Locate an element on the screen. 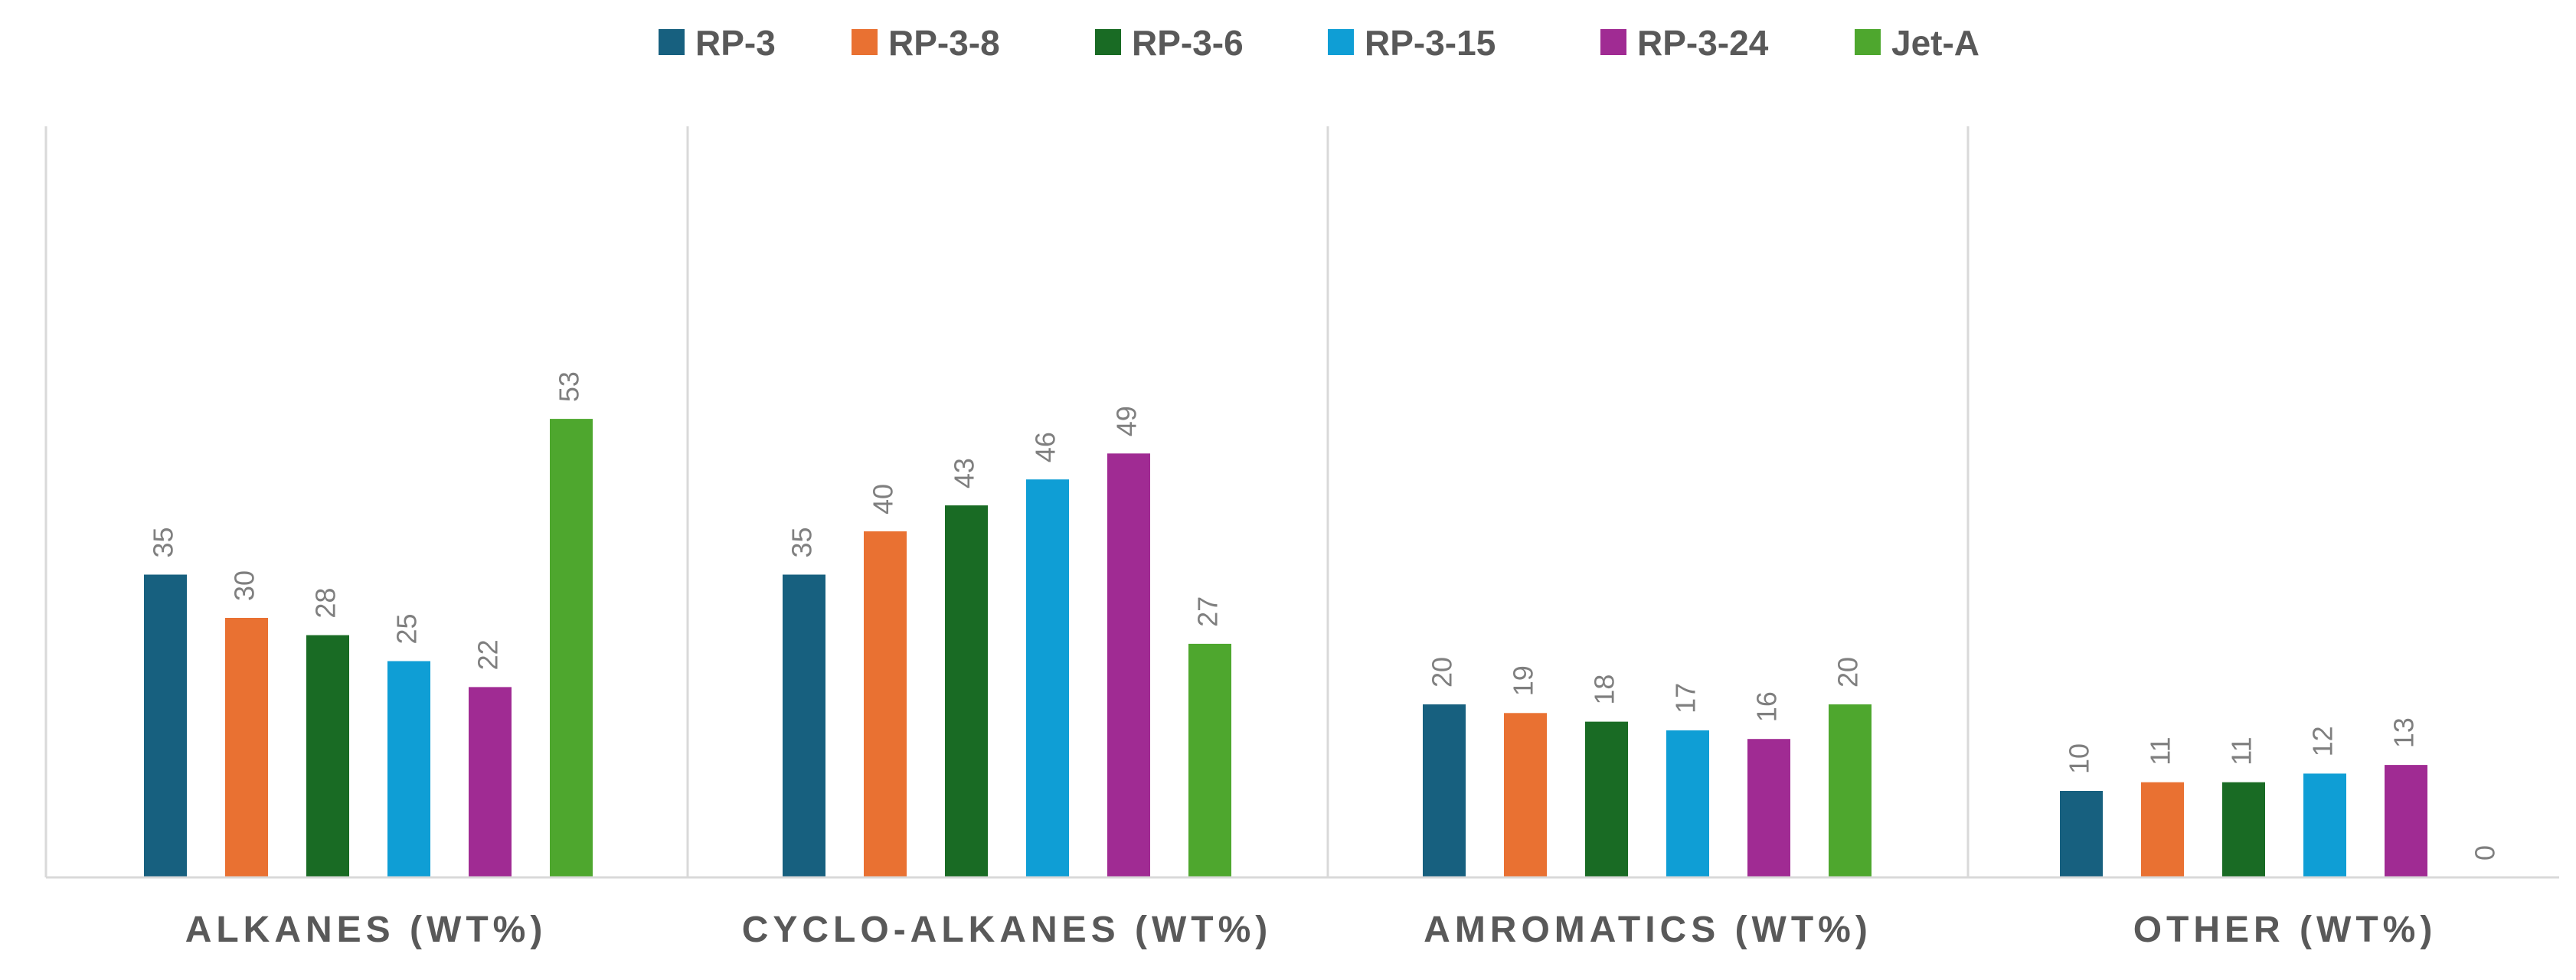 The width and height of the screenshot is (2576, 980). data-label-rp-3-15-cyclo-alkanes-wt: 46 is located at coordinates (1045, 447).